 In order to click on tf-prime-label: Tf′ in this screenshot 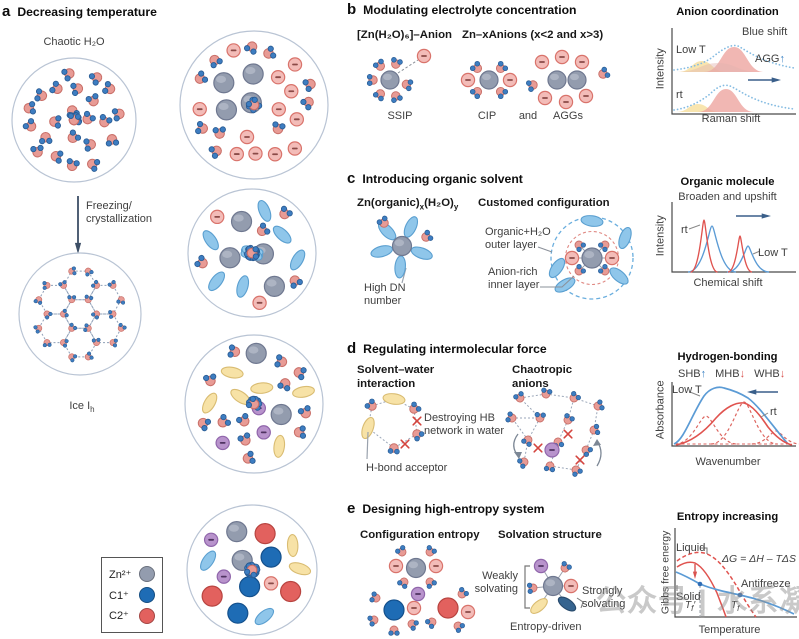, I will do `click(690, 607)`.